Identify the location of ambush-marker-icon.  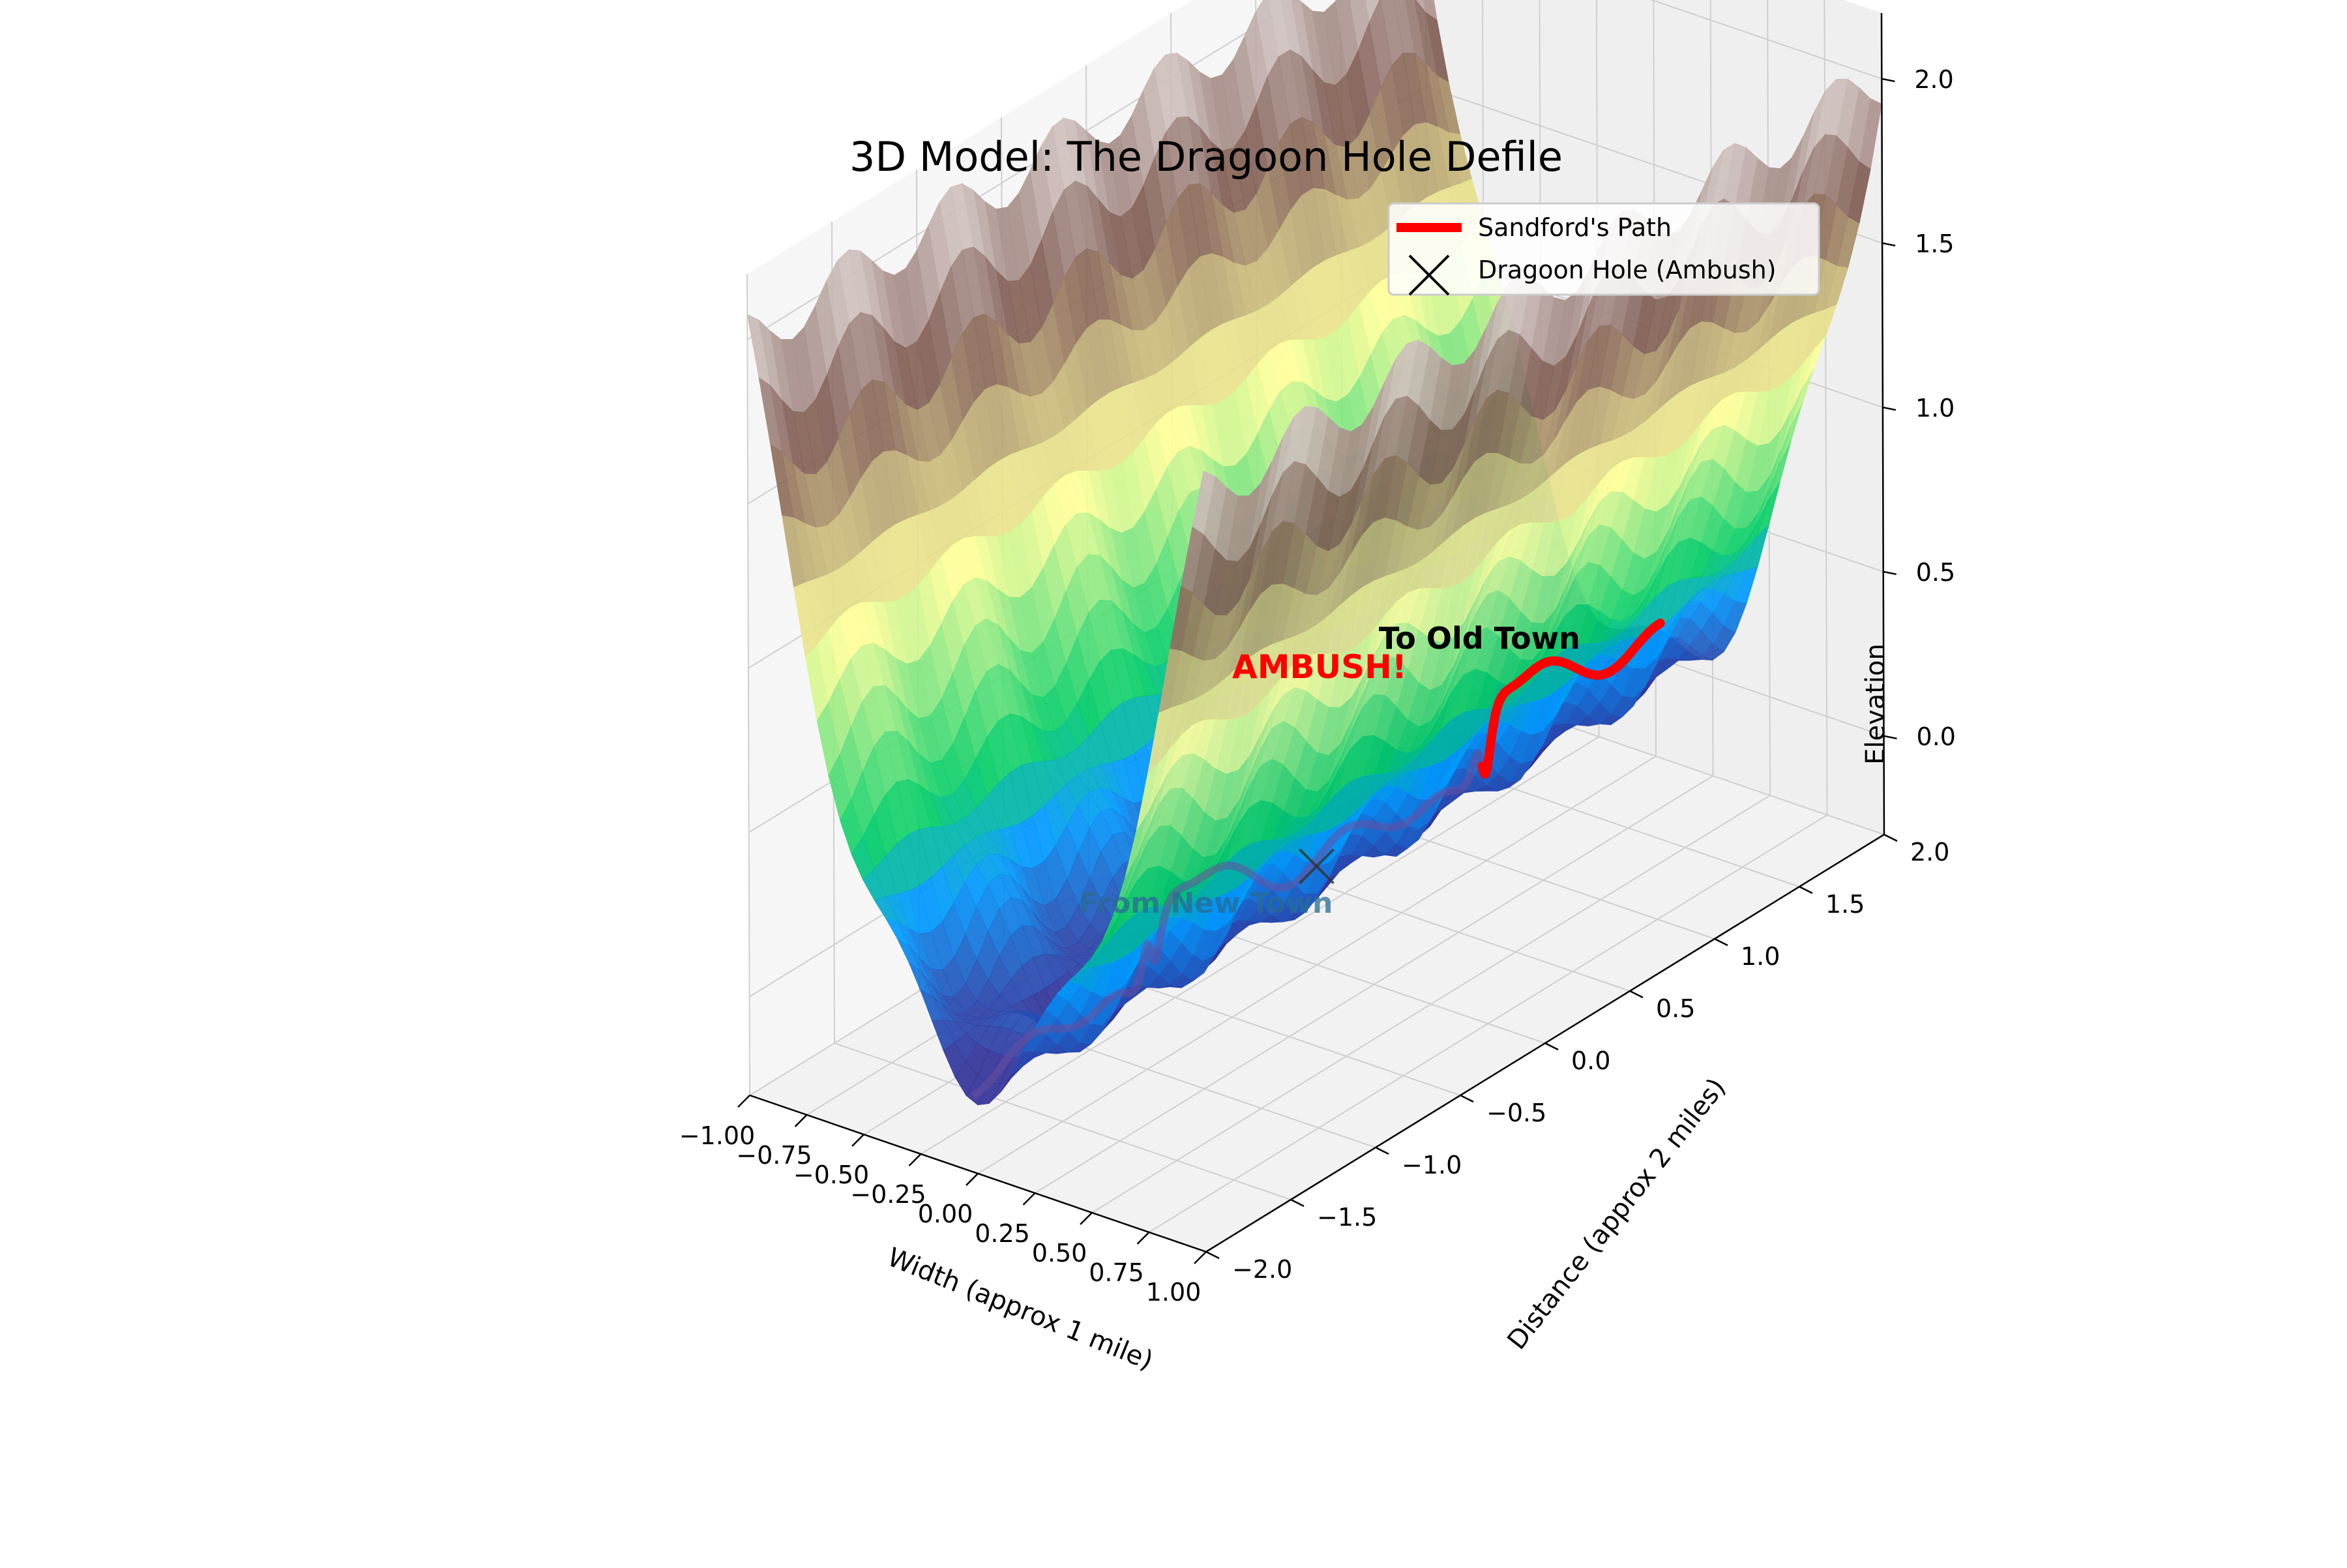
(1317, 867).